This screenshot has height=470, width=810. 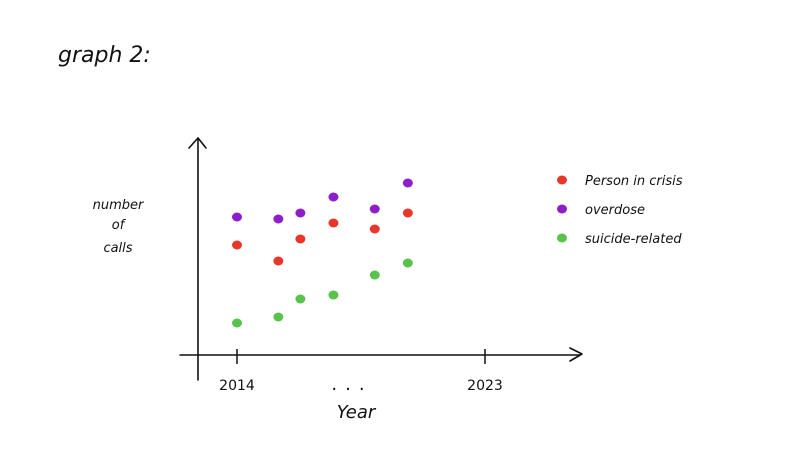 What do you see at coordinates (104, 55) in the screenshot?
I see `page-heading: graph 2:` at bounding box center [104, 55].